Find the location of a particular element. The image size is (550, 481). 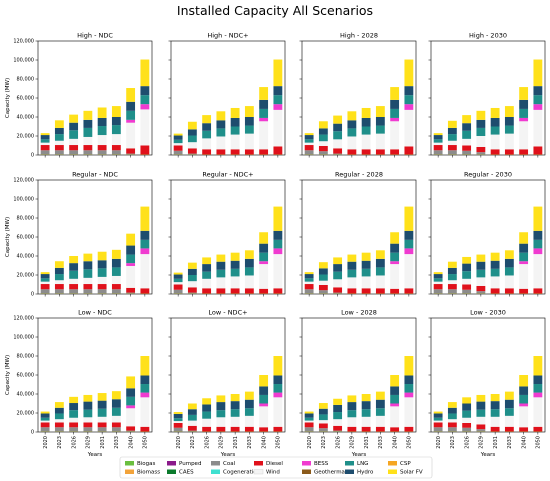

panel-high-2028: High - 2028 is located at coordinates (358, 95).